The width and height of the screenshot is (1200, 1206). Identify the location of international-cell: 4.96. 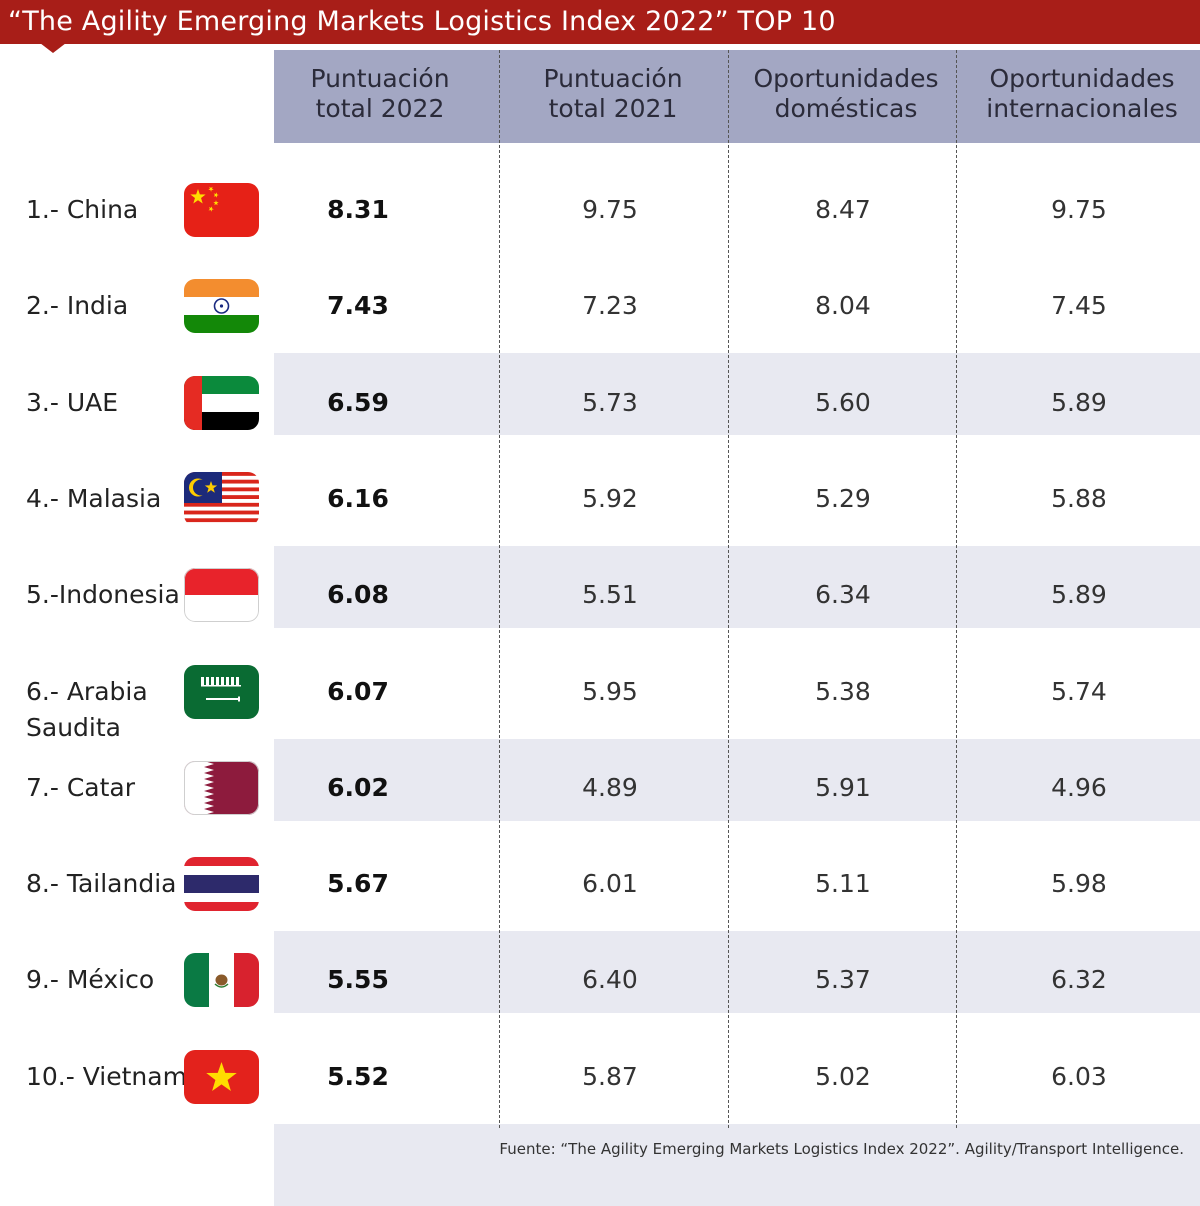
(1079, 787).